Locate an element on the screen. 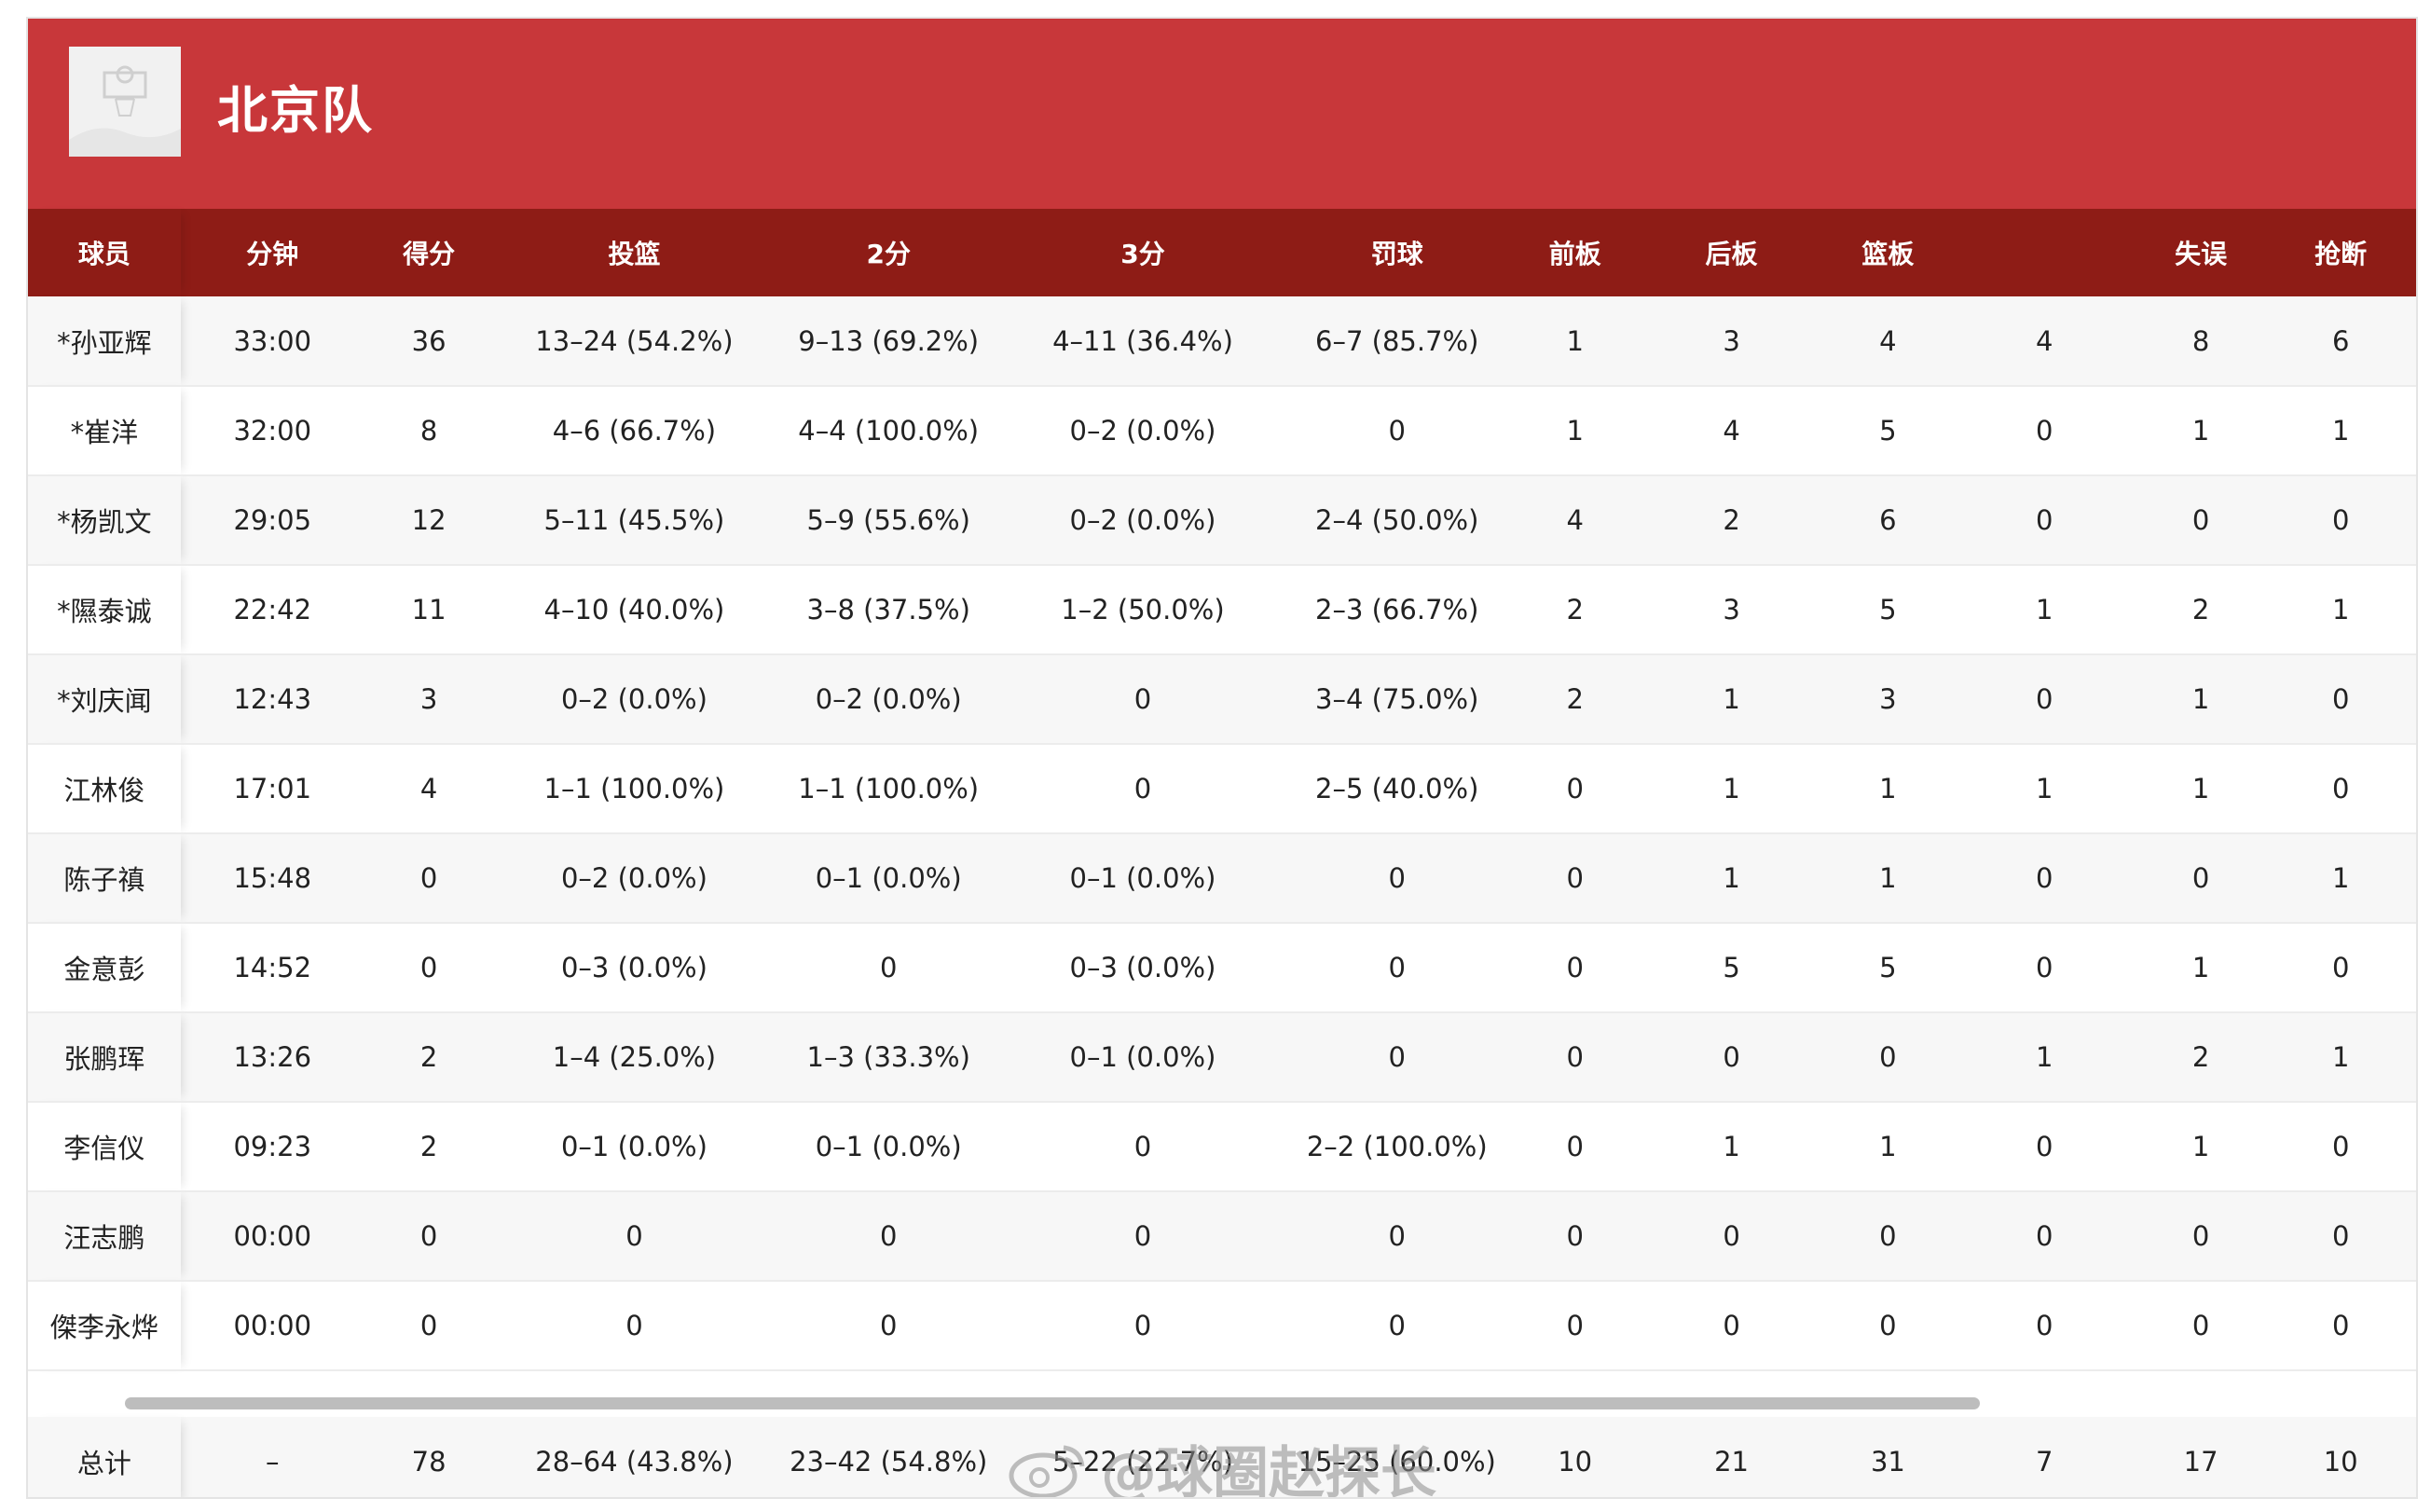 This screenshot has width=2431, height=1512. stat-cell: 2–4 (50.0%) is located at coordinates (1397, 520).